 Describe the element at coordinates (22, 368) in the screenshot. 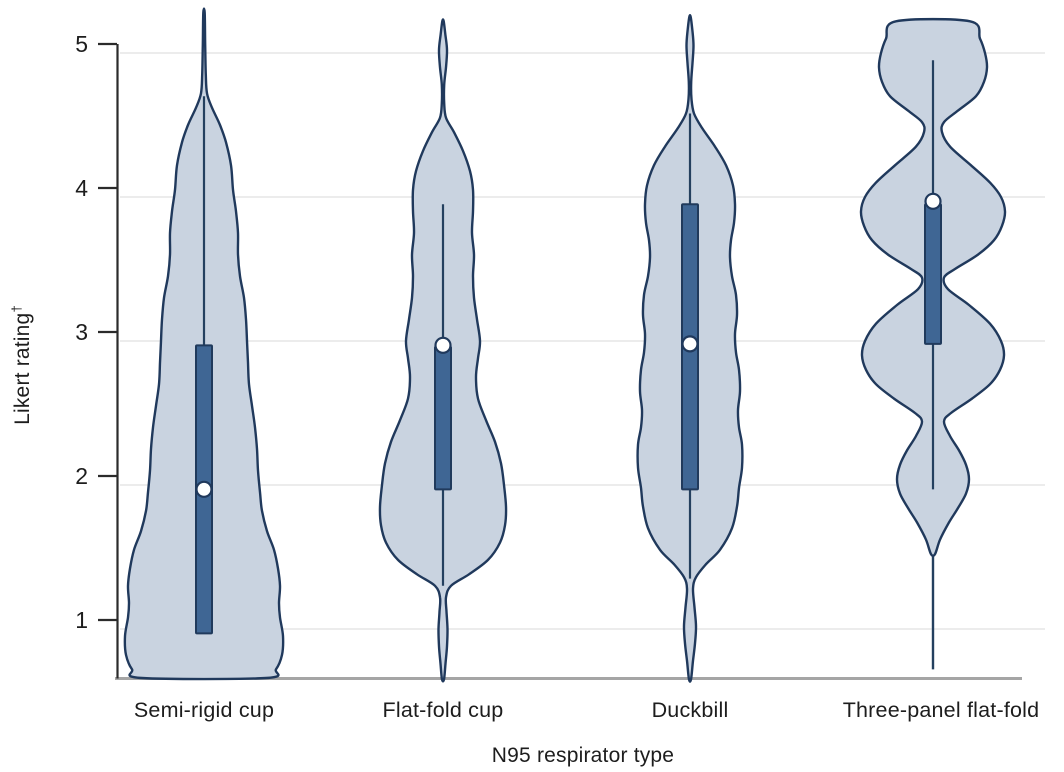

I see `y-axis-title-text: Likert rating` at that location.